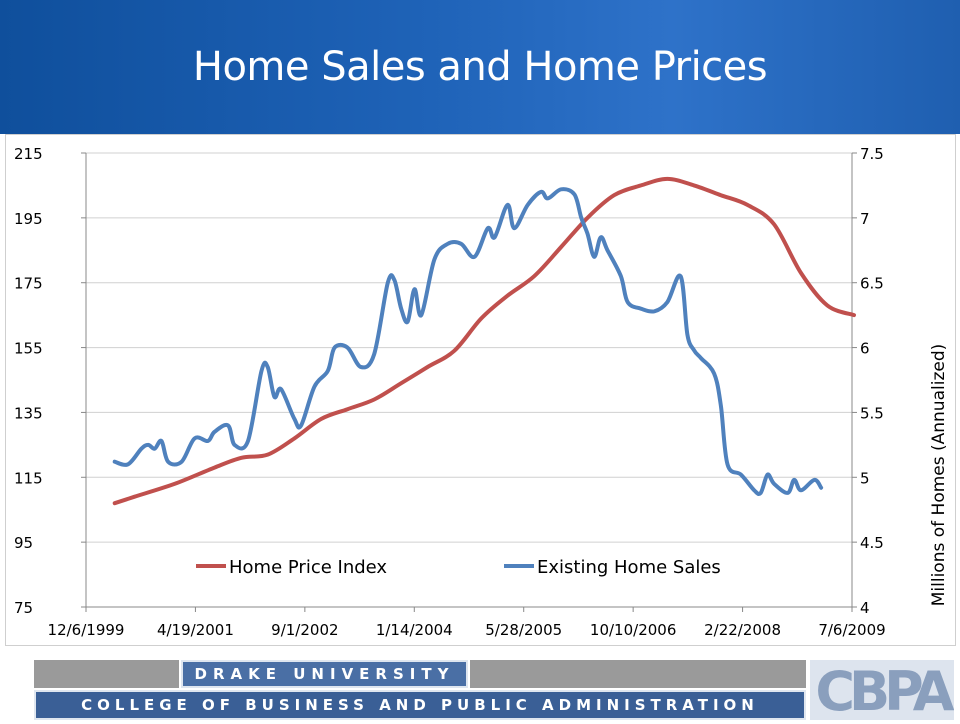 The width and height of the screenshot is (960, 724). Describe the element at coordinates (939, 475) in the screenshot. I see `right-axis-label: Millions of Homes (Annualized)` at that location.